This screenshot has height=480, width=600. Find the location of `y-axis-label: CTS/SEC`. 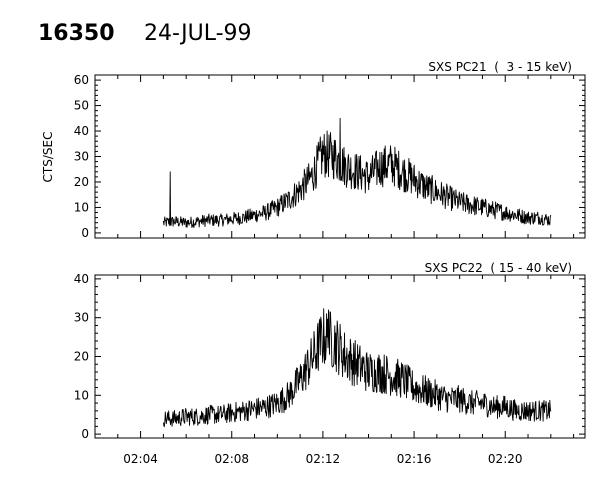

y-axis-label: CTS/SEC is located at coordinates (48, 157).